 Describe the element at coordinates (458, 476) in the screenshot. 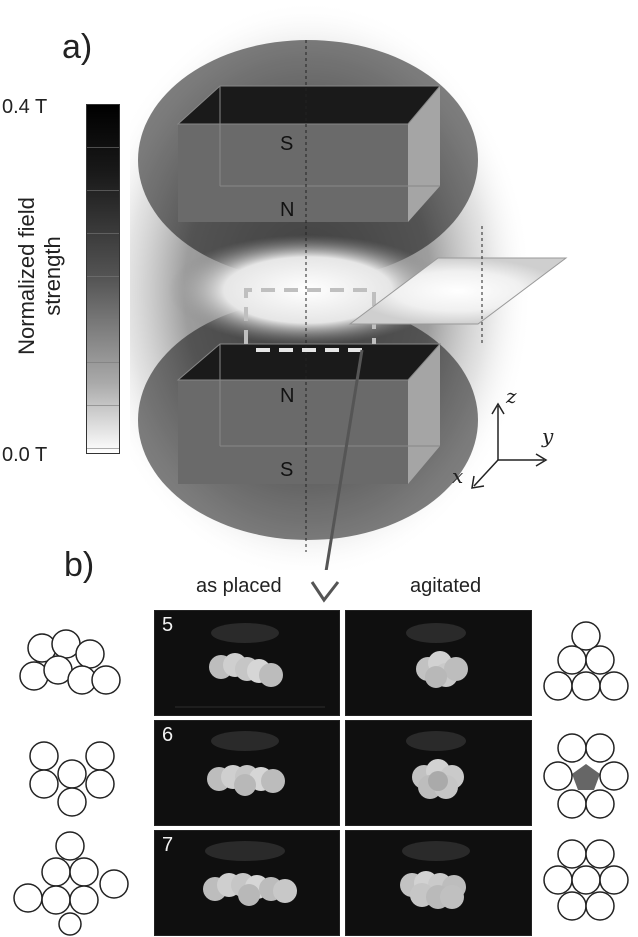

I see `axis-x-label: x` at that location.